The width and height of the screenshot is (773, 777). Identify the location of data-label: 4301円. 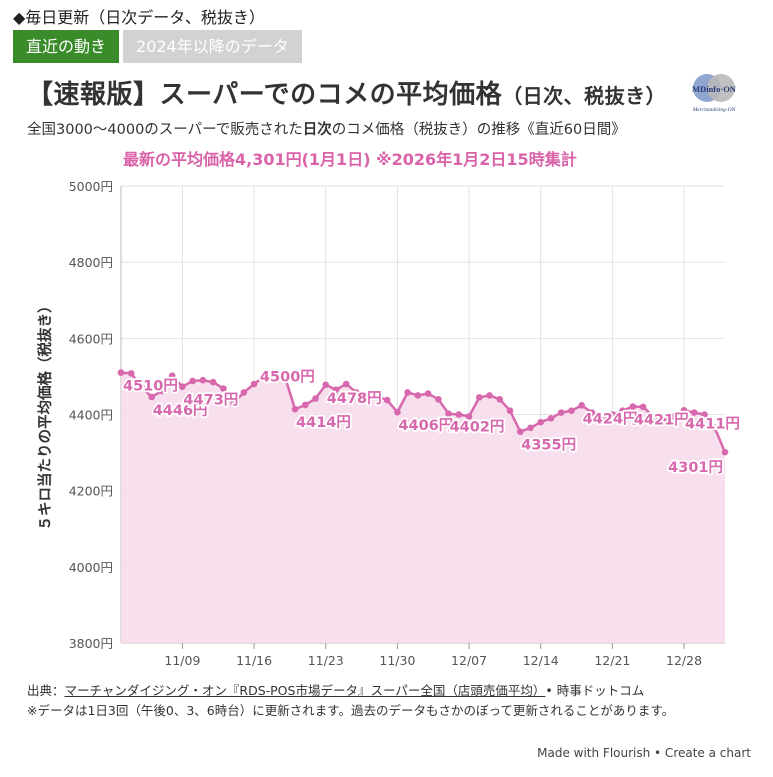
(695, 467).